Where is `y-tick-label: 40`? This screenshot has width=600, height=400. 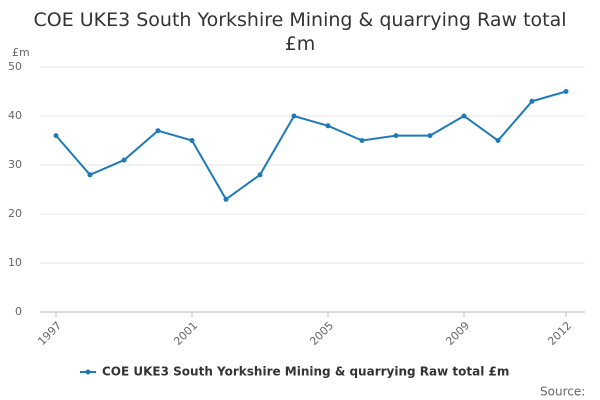 y-tick-label: 40 is located at coordinates (15, 115).